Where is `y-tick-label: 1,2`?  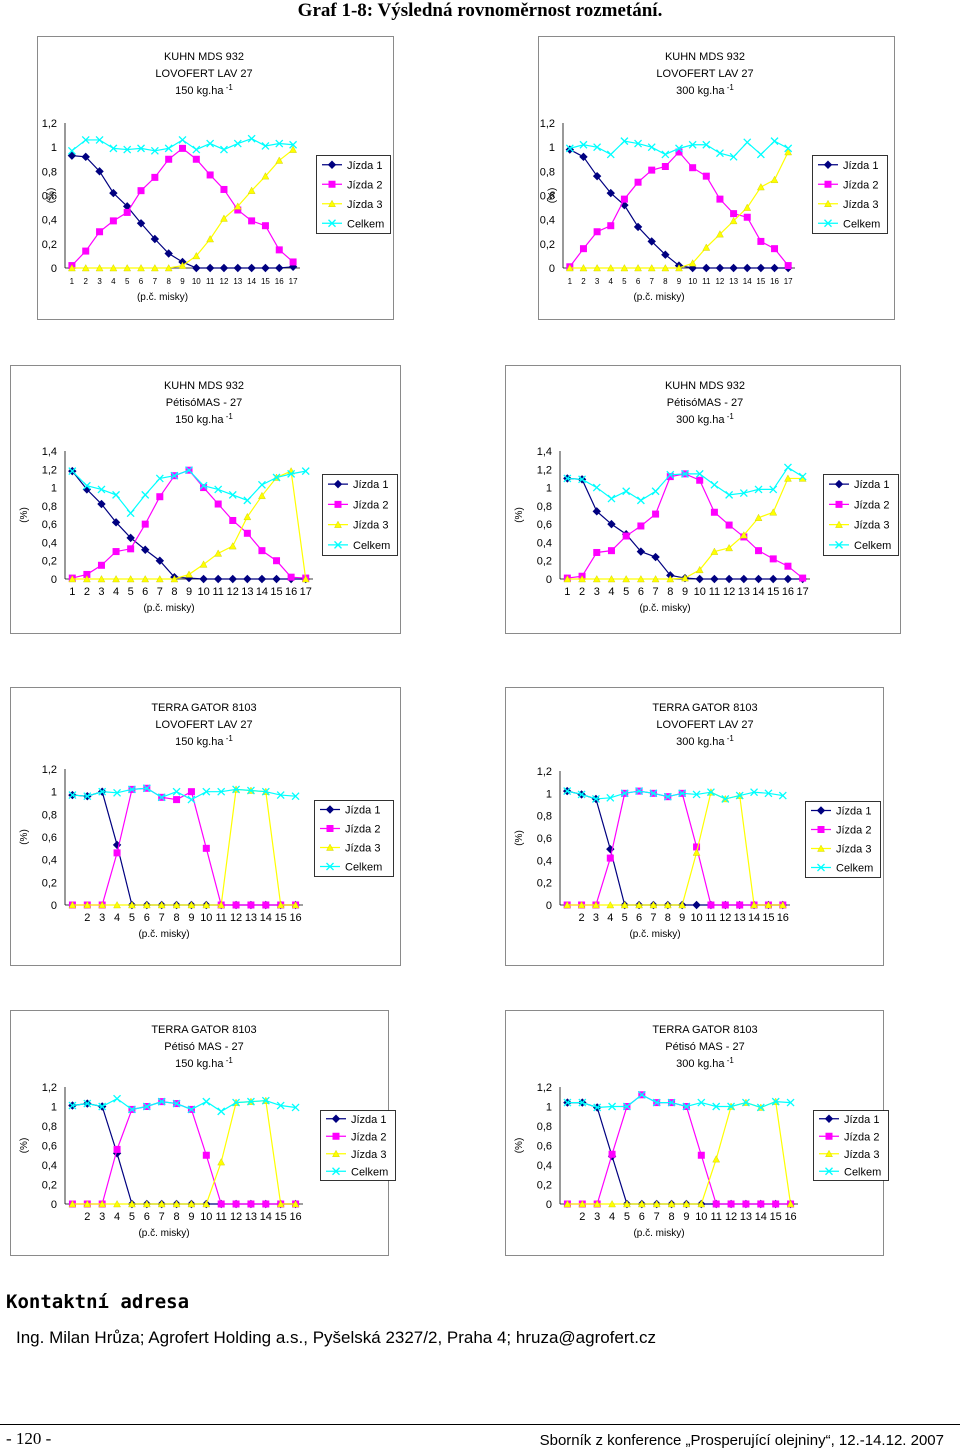 y-tick-label: 1,2 is located at coordinates (547, 124).